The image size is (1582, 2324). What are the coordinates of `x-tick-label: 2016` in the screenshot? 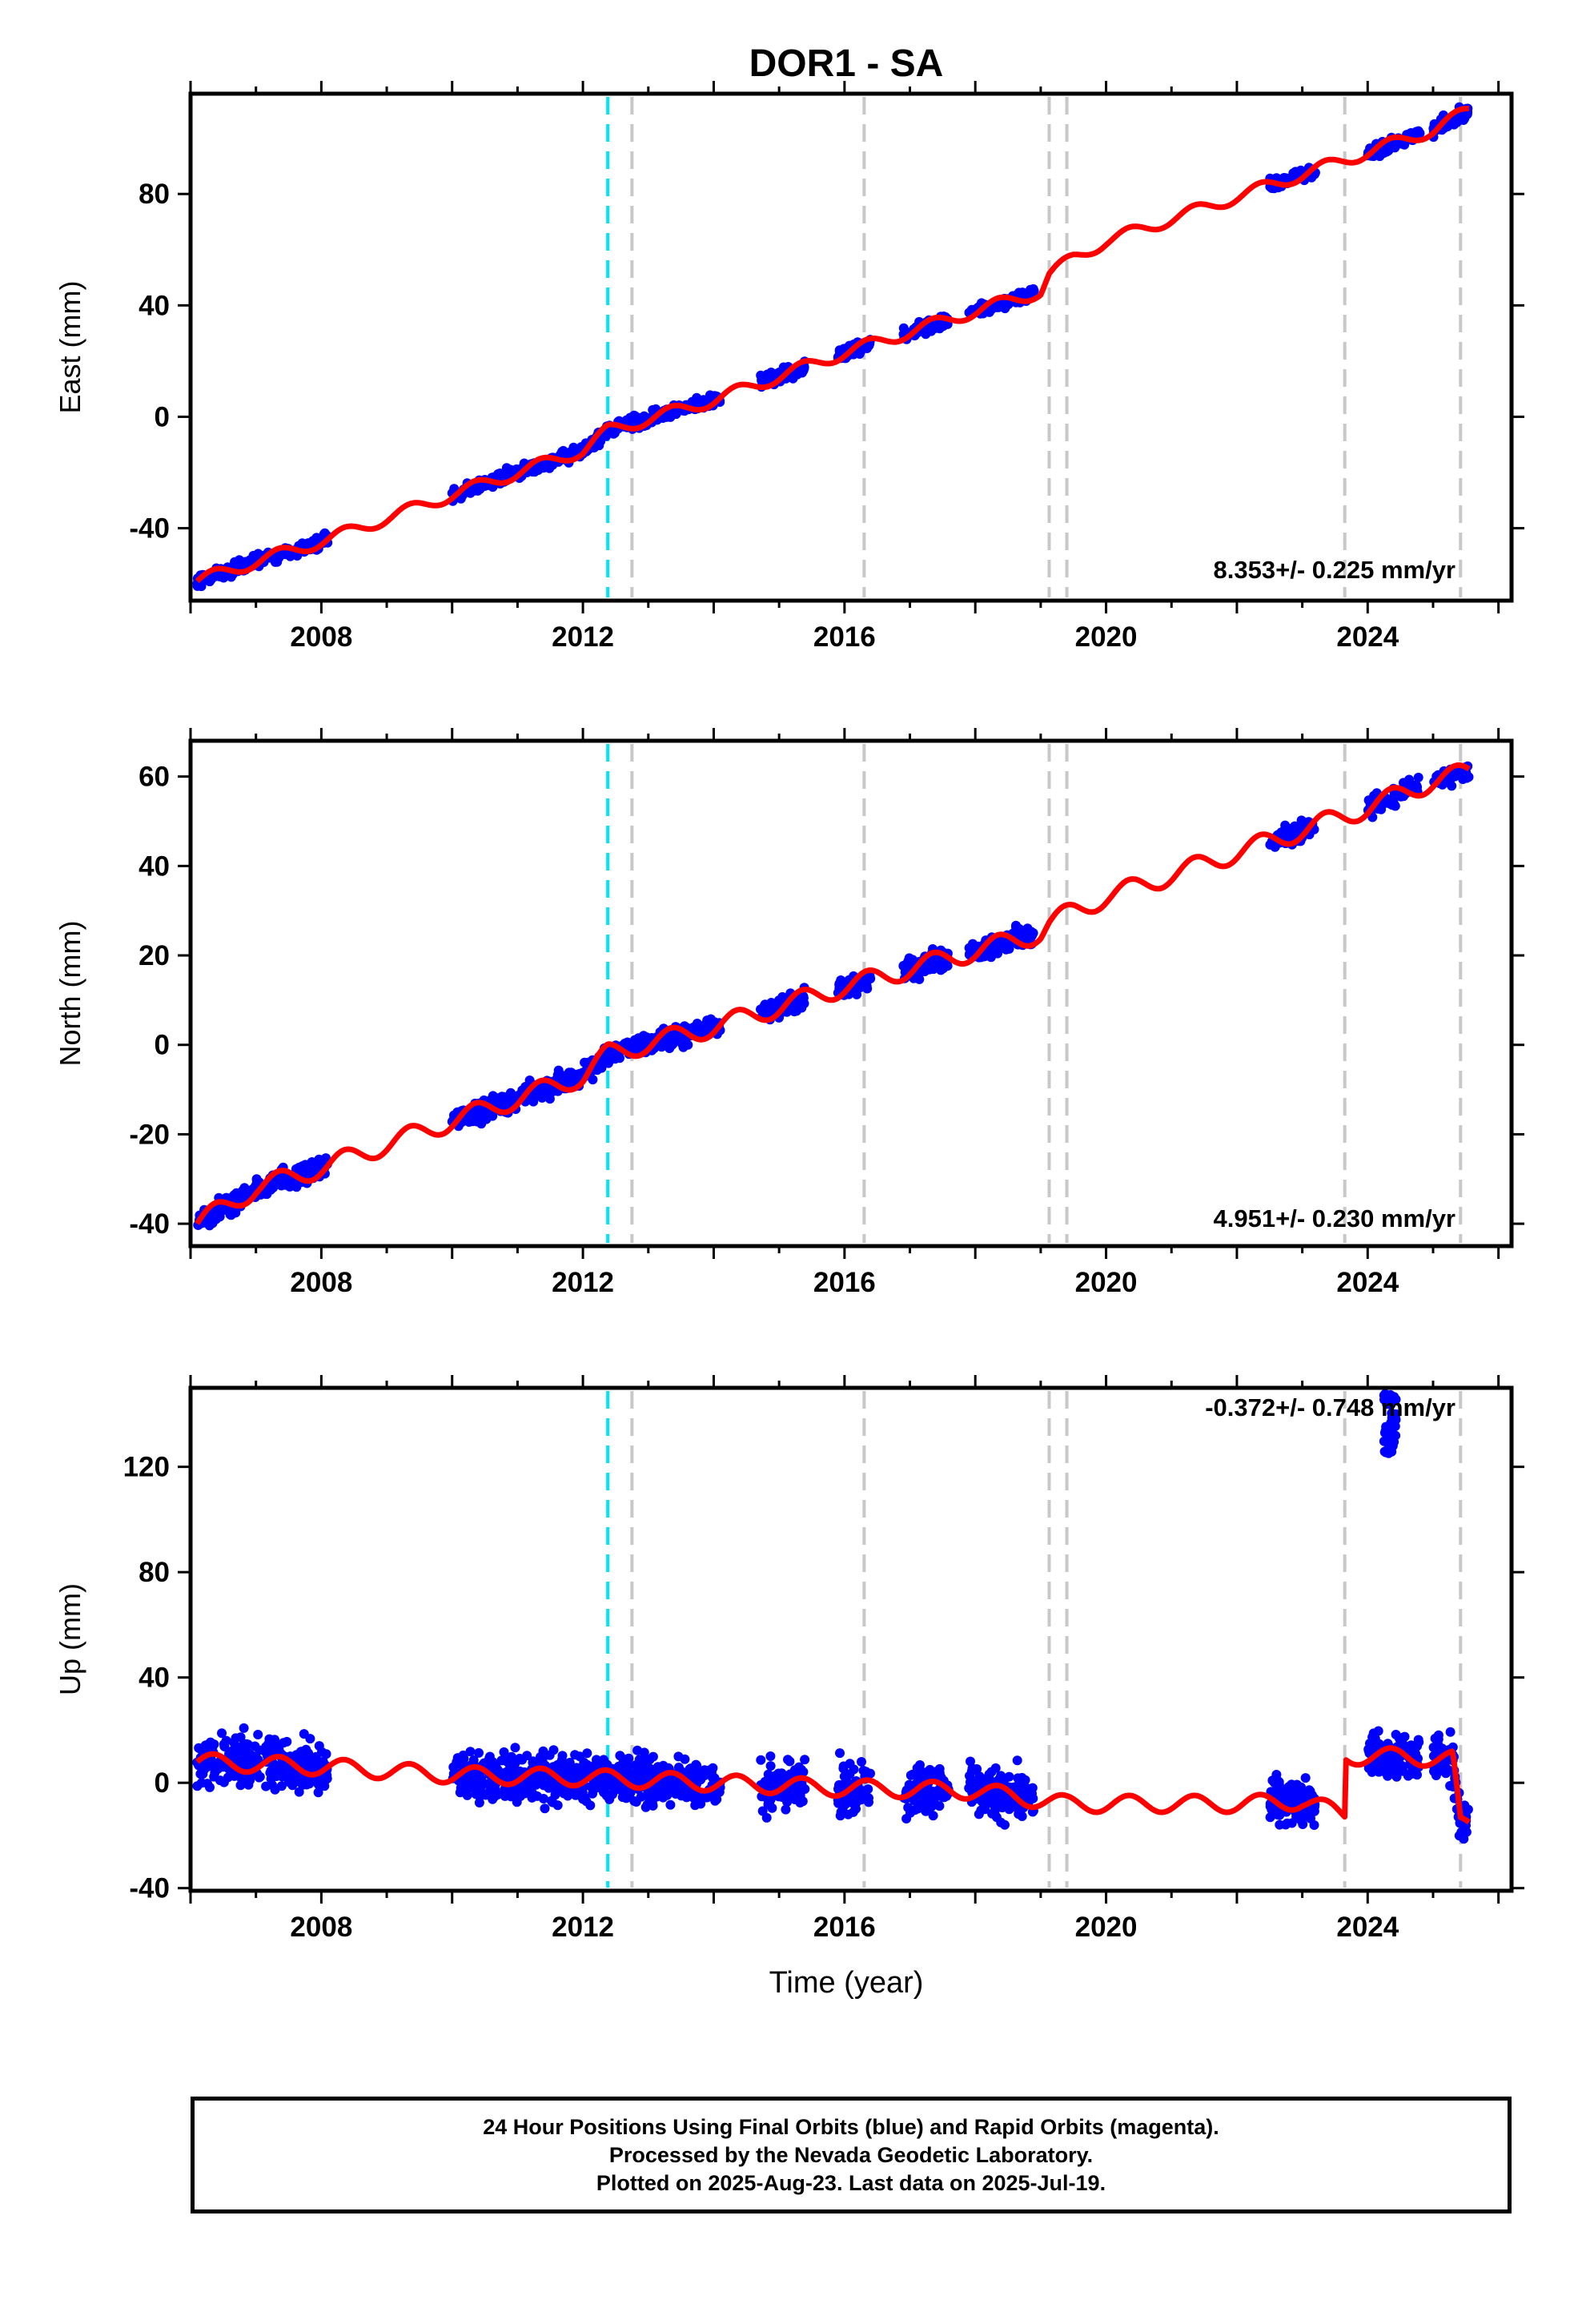 It's located at (845, 1282).